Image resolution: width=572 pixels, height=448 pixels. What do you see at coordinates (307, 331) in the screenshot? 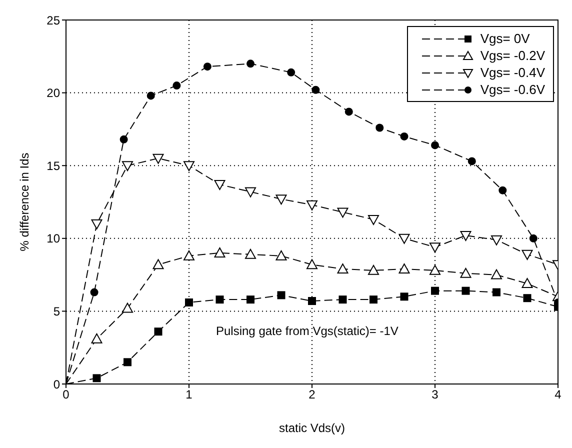
I see `annotation: Pulsing gate from Vgs(static)= -1V` at bounding box center [307, 331].